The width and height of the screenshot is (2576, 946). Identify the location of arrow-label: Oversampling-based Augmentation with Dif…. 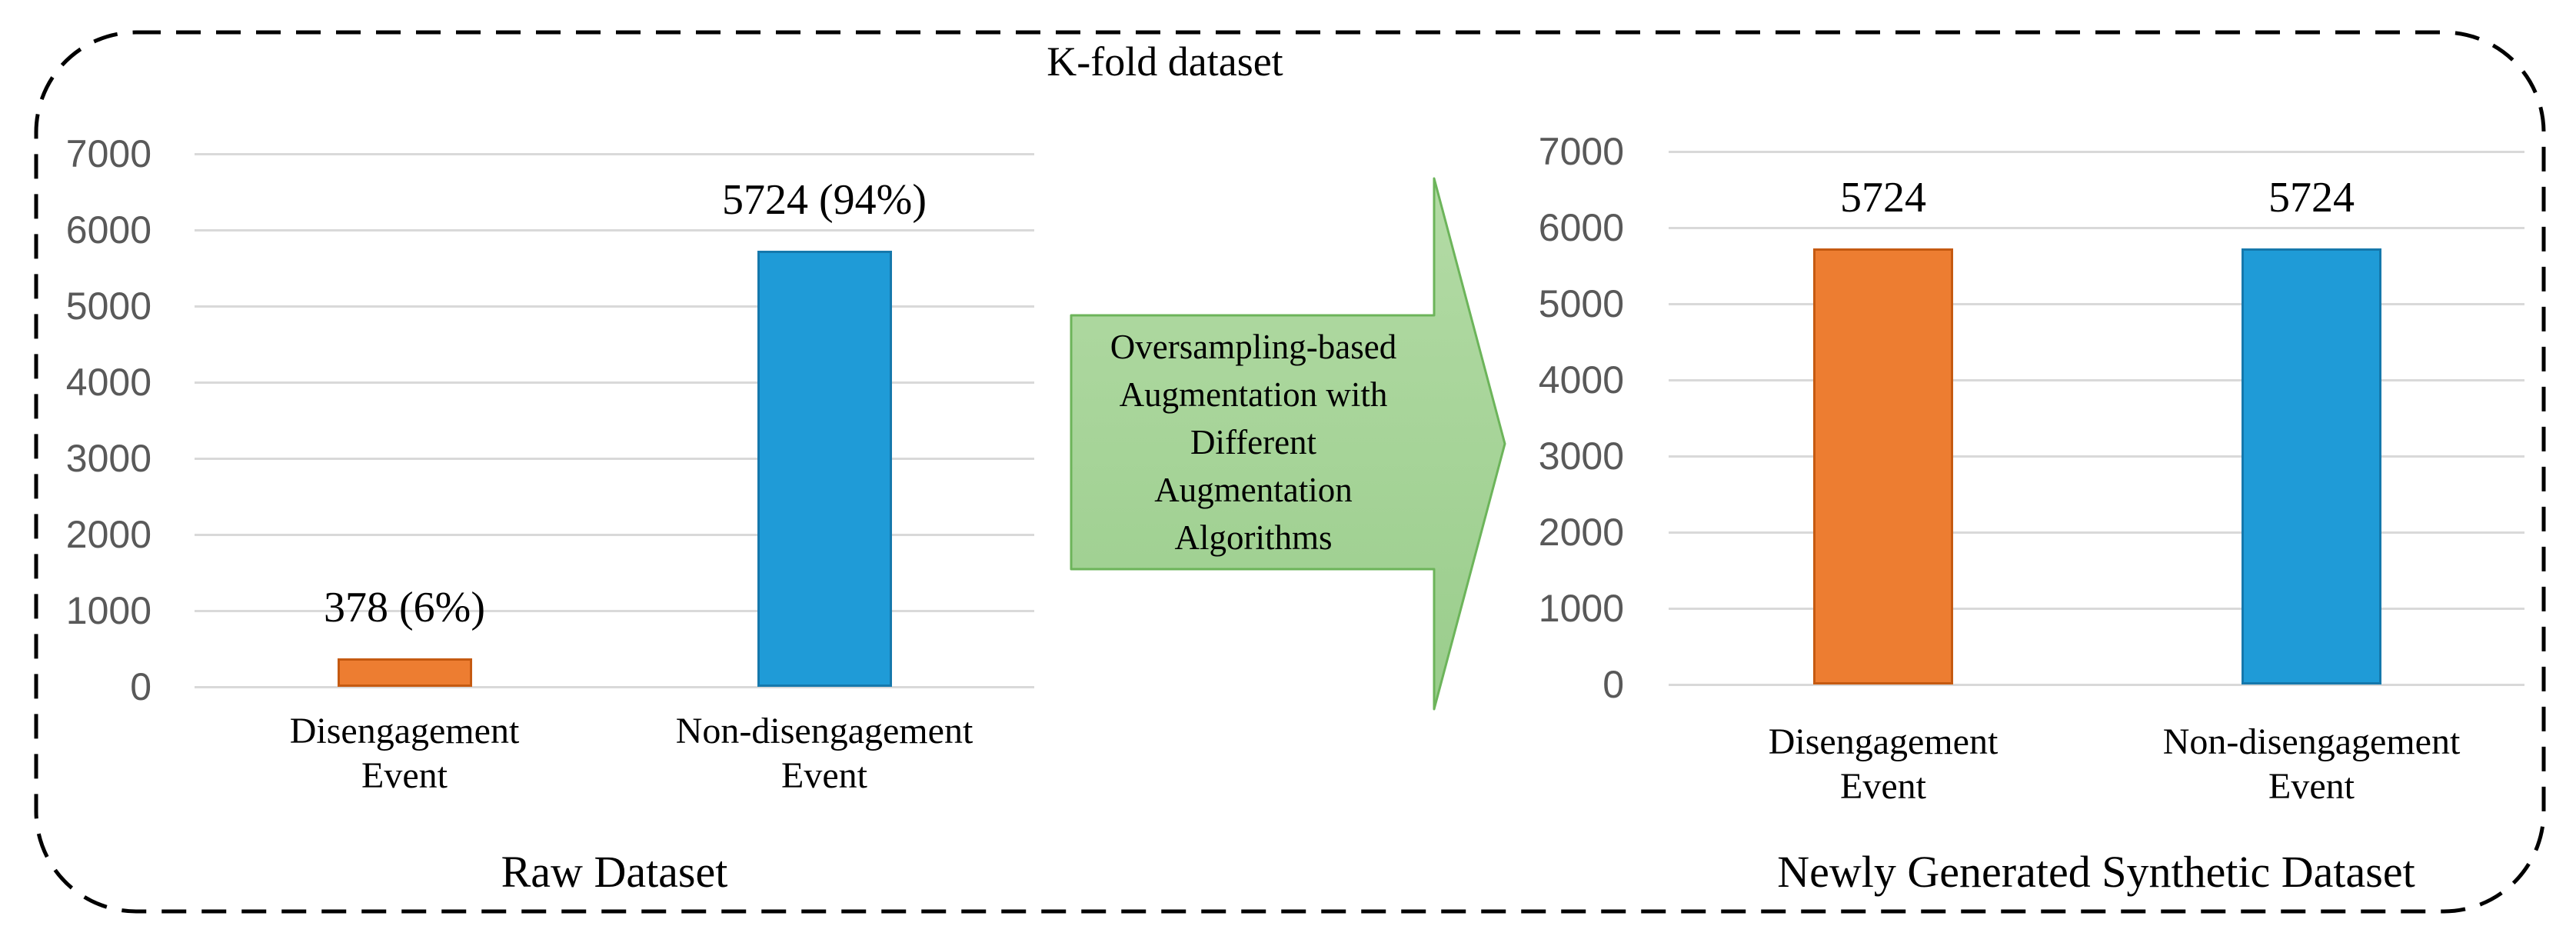
(1253, 446).